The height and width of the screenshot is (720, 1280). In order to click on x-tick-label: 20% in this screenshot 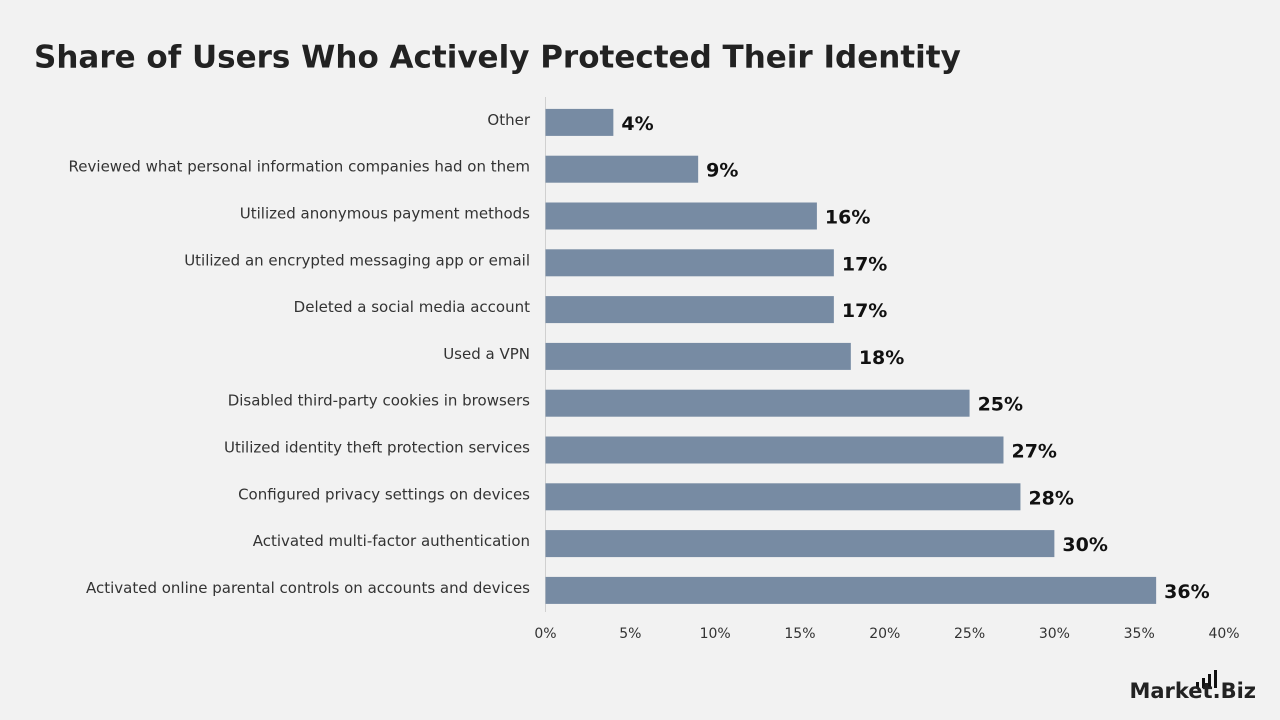, I will do `click(884, 634)`.